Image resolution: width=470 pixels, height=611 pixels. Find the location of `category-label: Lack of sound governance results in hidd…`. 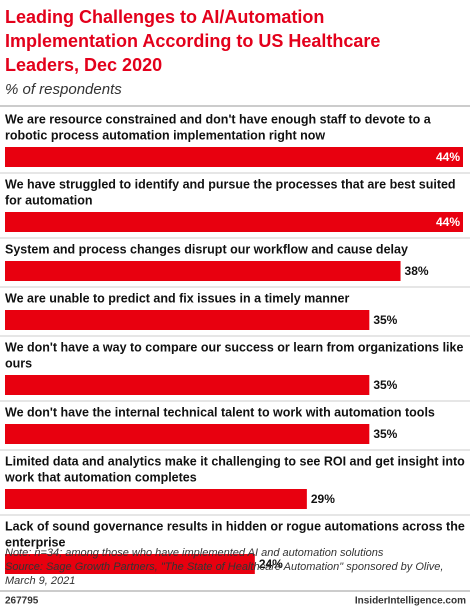

category-label: Lack of sound governance results in hidd… is located at coordinates (235, 526).